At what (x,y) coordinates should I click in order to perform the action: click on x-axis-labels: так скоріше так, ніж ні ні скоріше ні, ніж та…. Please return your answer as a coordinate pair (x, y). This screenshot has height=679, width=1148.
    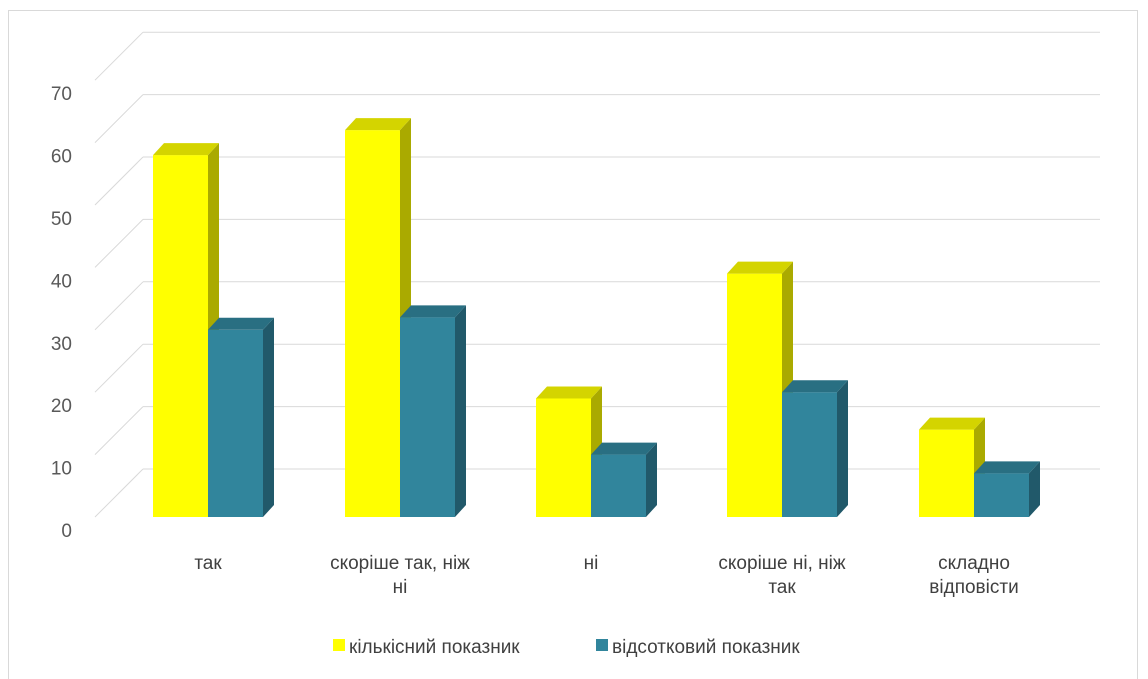
    Looking at the image, I should click on (606, 575).